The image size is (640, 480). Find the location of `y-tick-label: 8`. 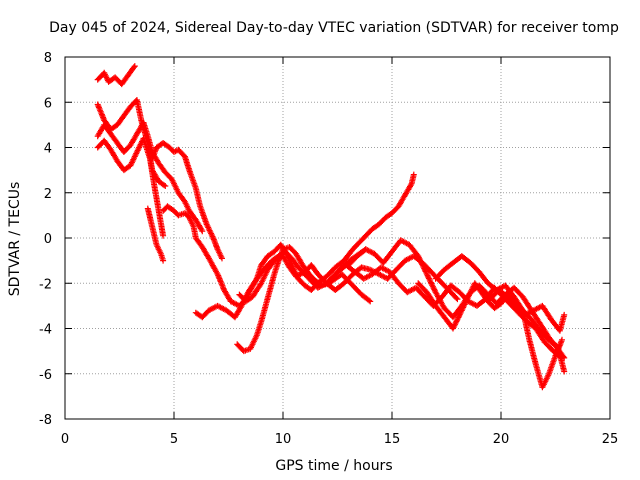

y-tick-label: 8 is located at coordinates (48, 58).